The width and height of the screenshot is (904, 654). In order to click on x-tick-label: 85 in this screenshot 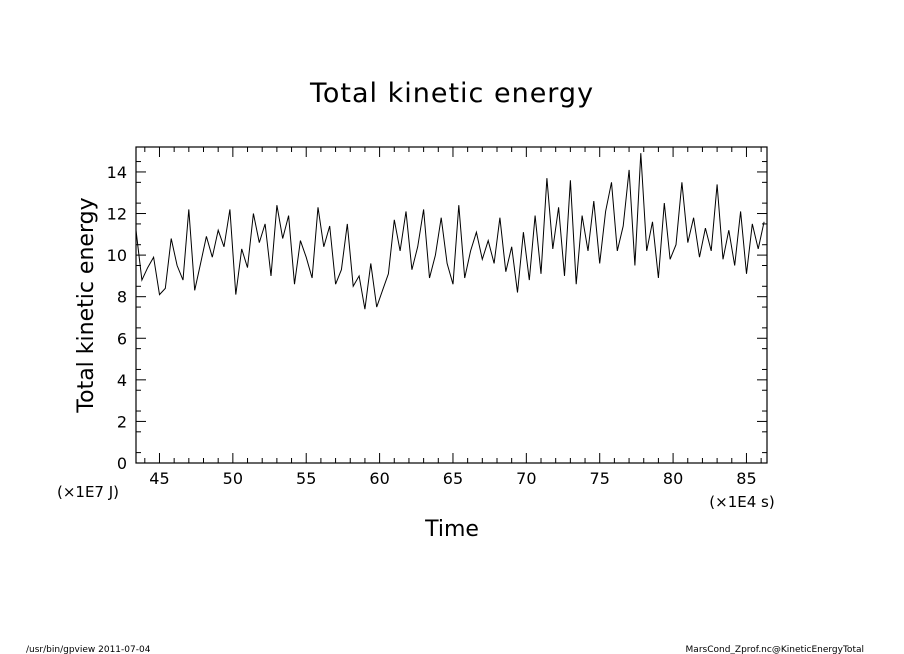, I will do `click(746, 478)`.